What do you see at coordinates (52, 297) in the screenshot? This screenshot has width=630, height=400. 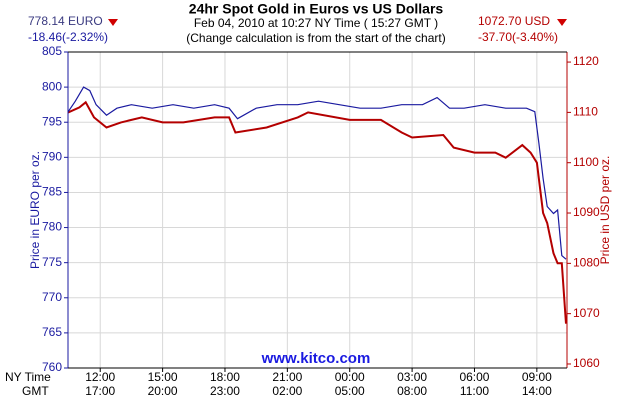 I see `y-tick-label: 770` at bounding box center [52, 297].